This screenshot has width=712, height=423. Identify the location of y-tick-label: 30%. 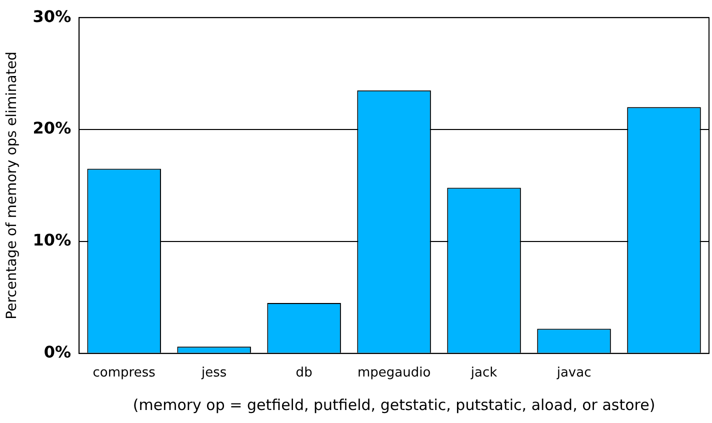
(52, 16).